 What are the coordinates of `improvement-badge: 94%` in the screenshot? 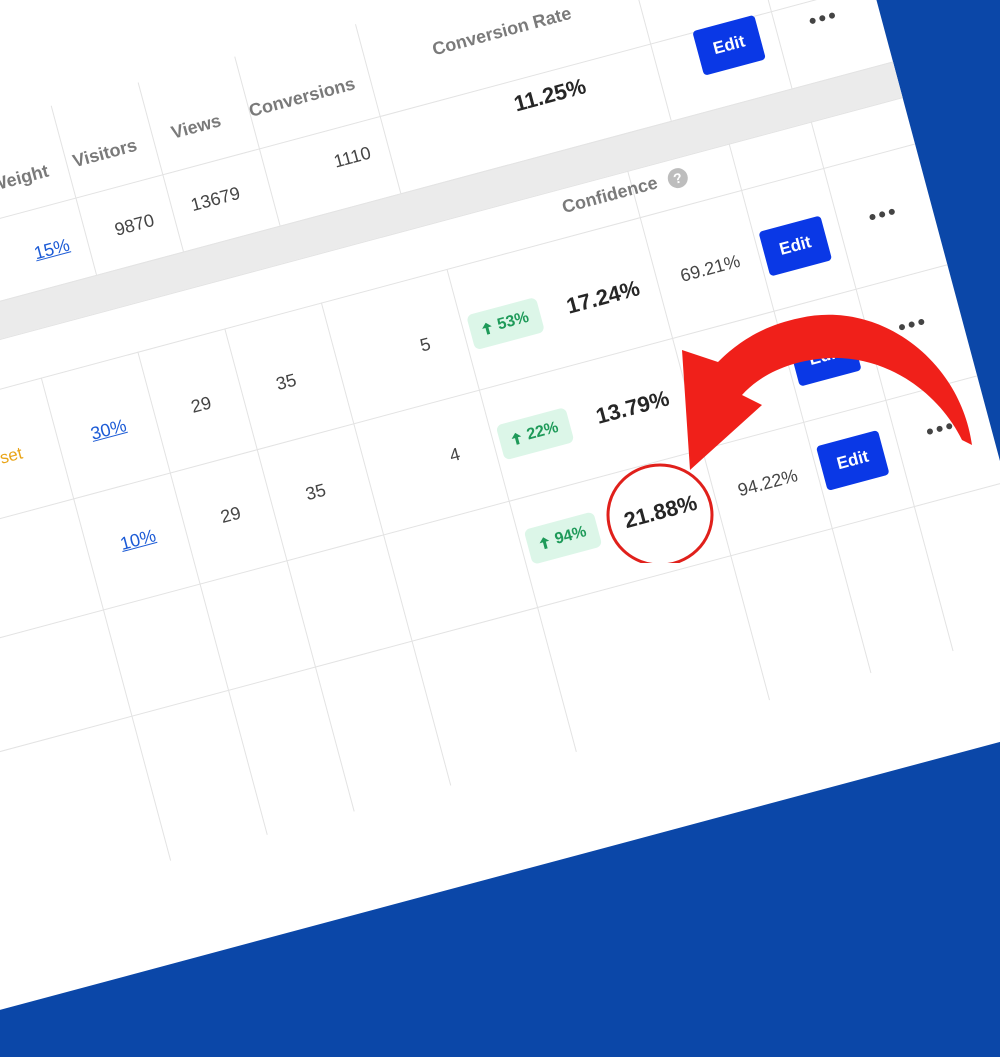 It's located at (563, 538).